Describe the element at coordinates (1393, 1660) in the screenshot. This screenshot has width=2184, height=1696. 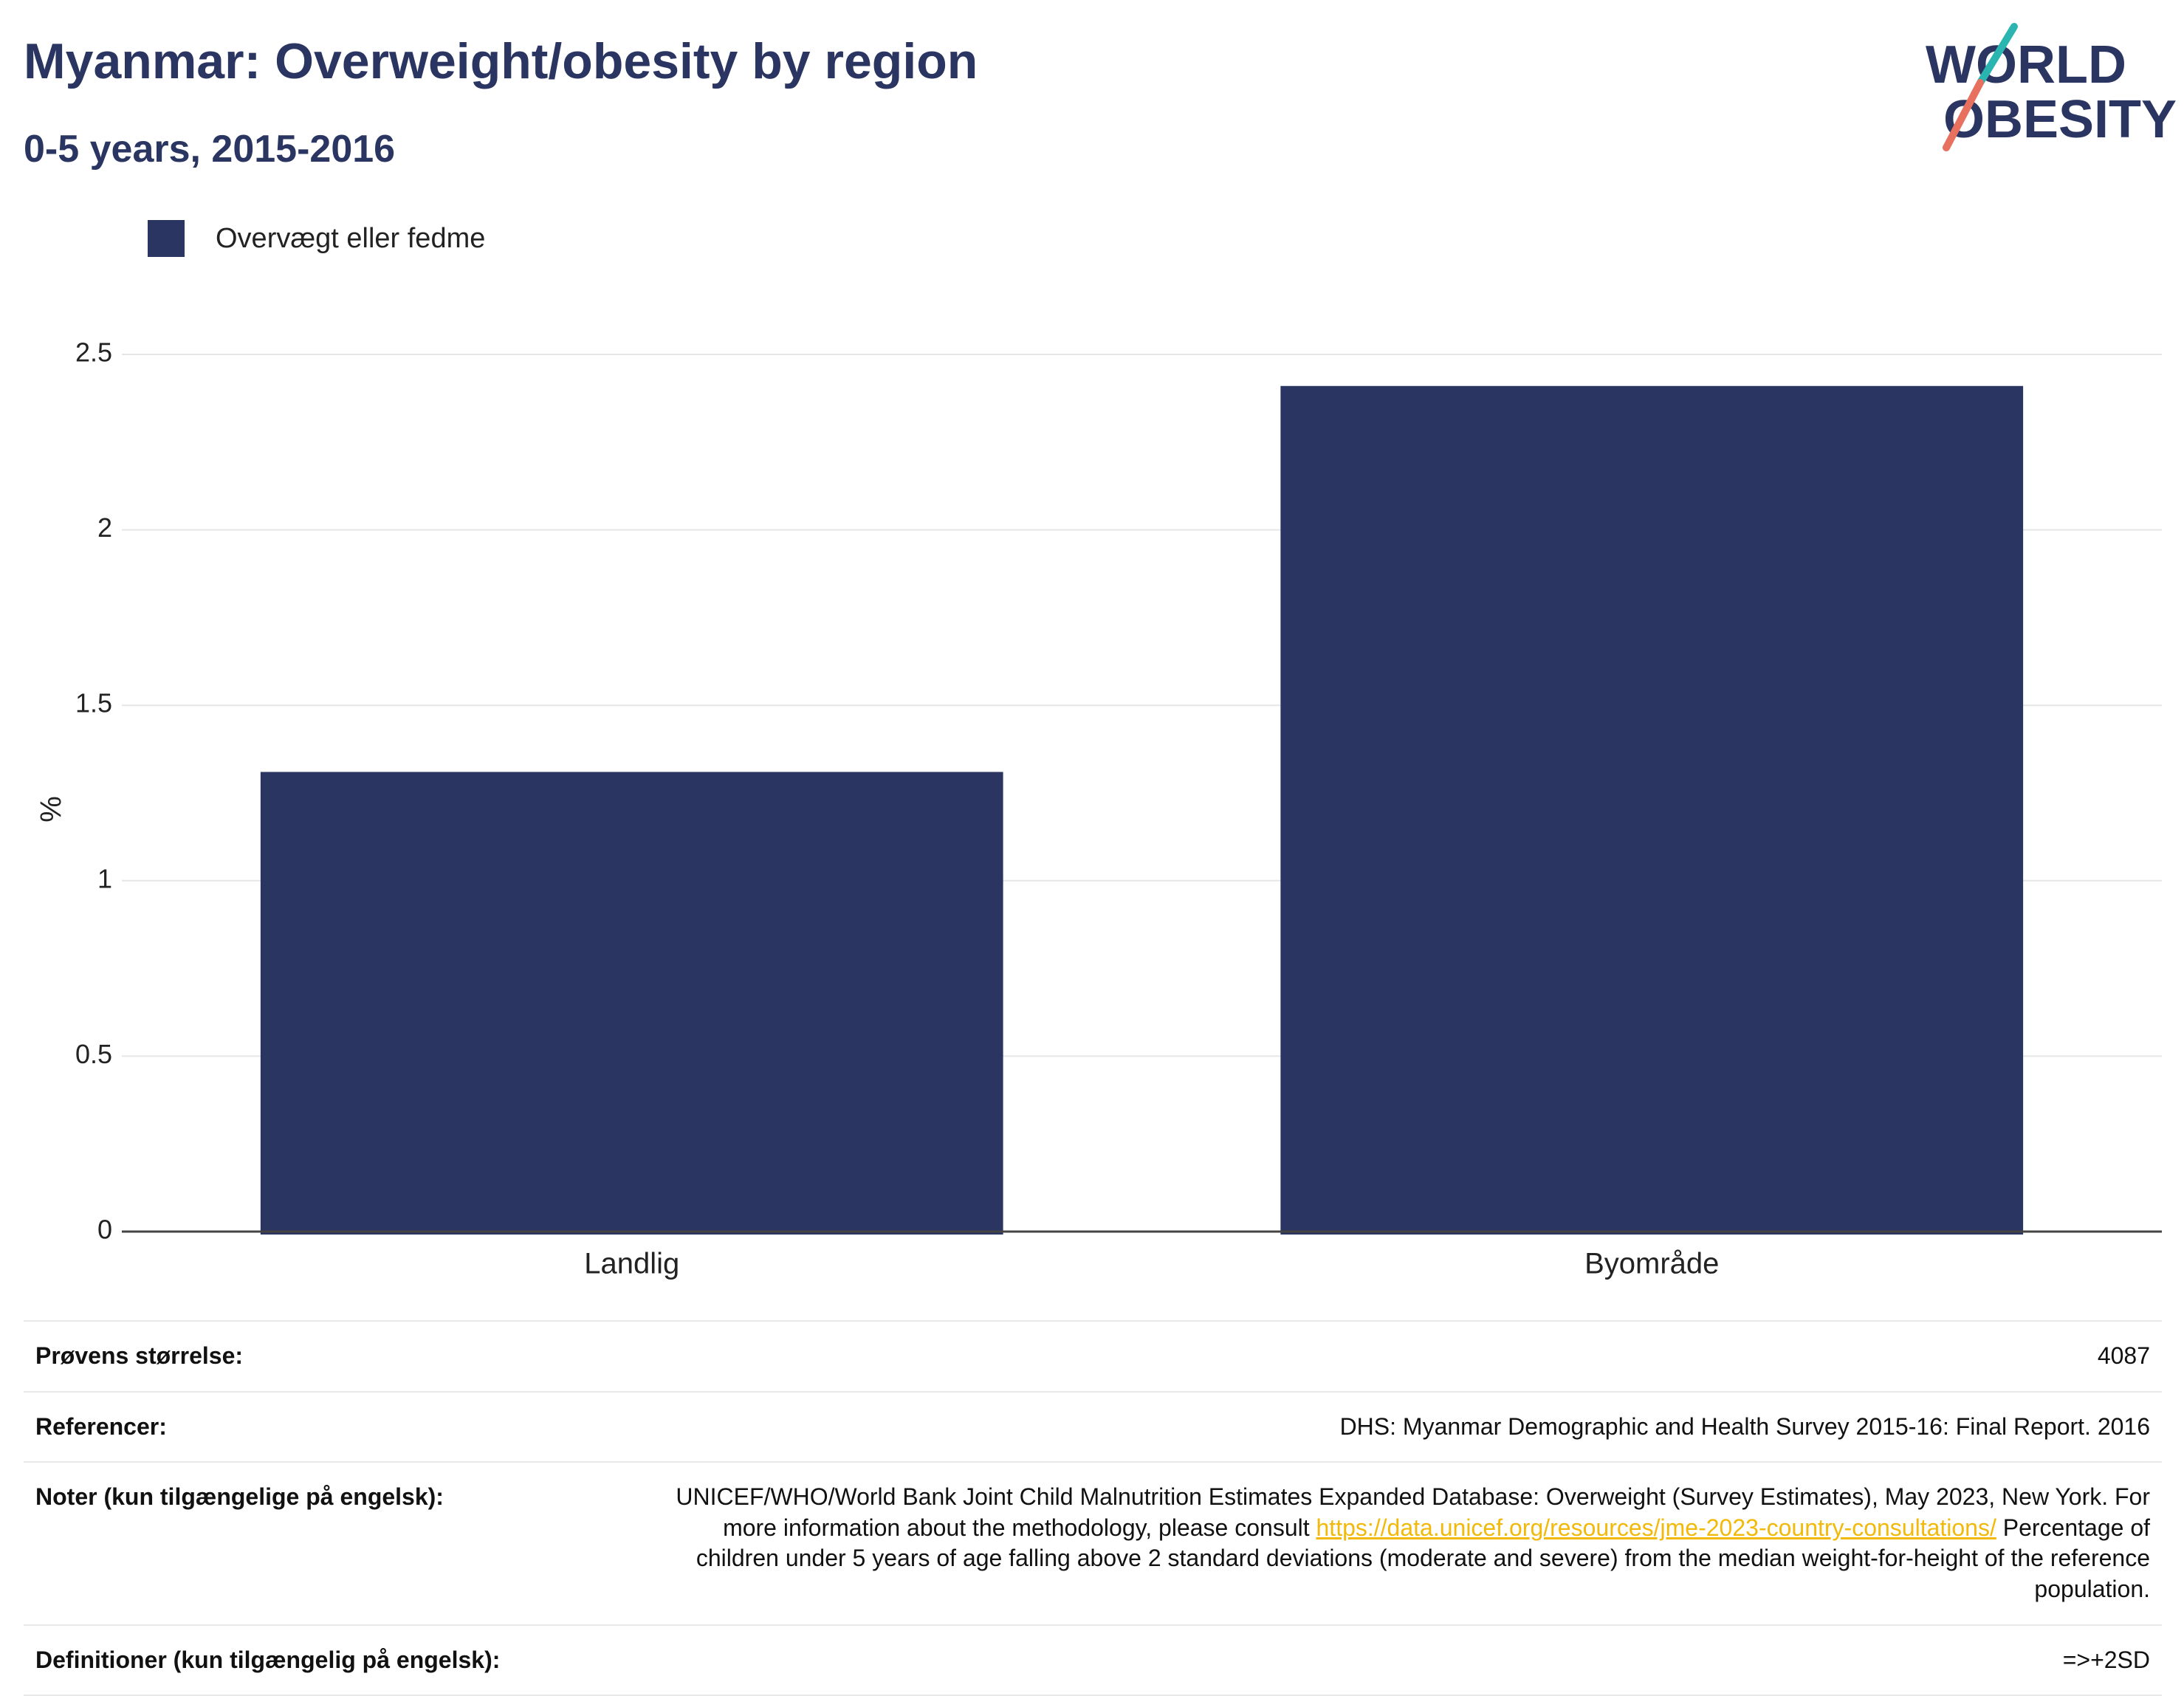
I see `definitions-value: =>+2SD` at that location.